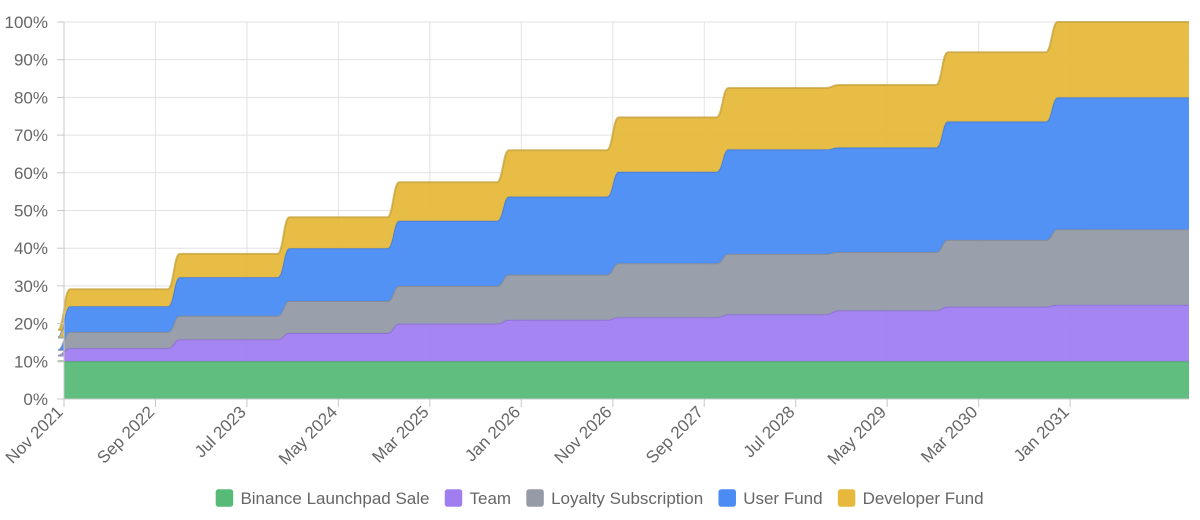  I want to click on x-tick-label: Jul 2028, so click(769, 431).